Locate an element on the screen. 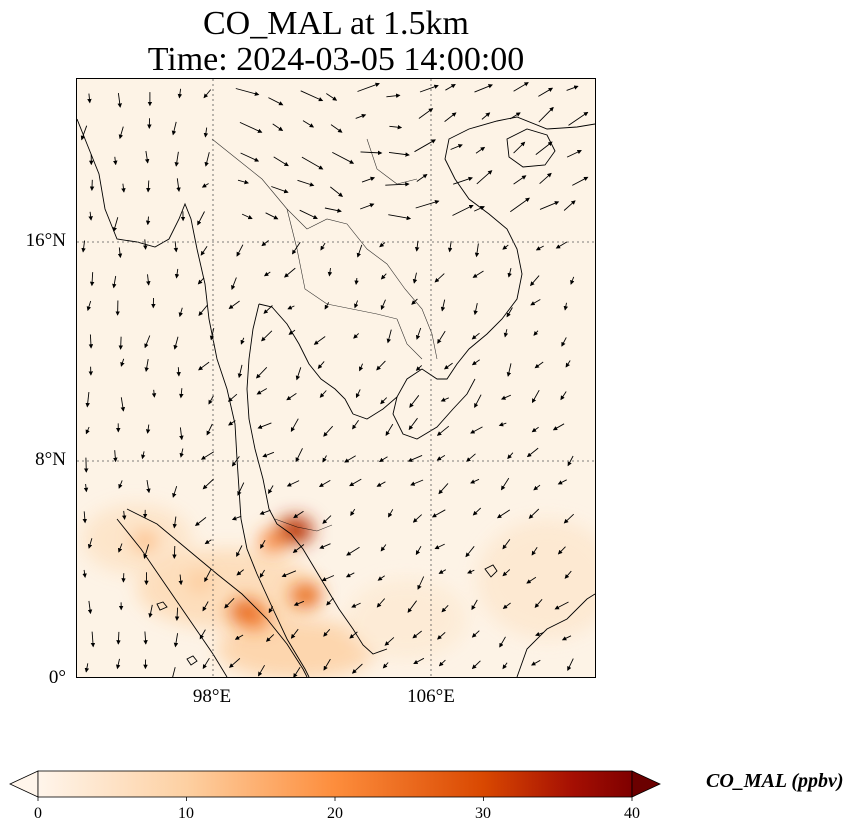  map-title-line1: CO_MAL at 1.5km is located at coordinates (335, 23).